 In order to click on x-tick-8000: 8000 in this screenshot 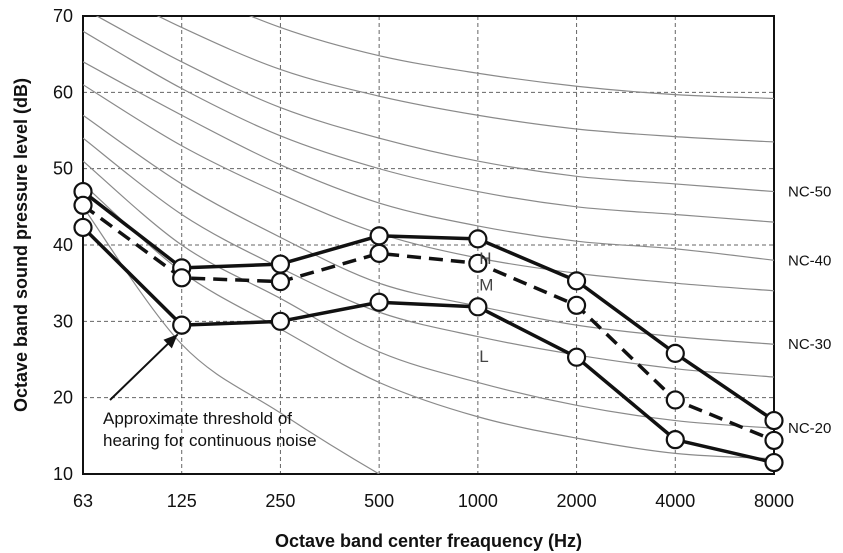, I will do `click(774, 501)`.